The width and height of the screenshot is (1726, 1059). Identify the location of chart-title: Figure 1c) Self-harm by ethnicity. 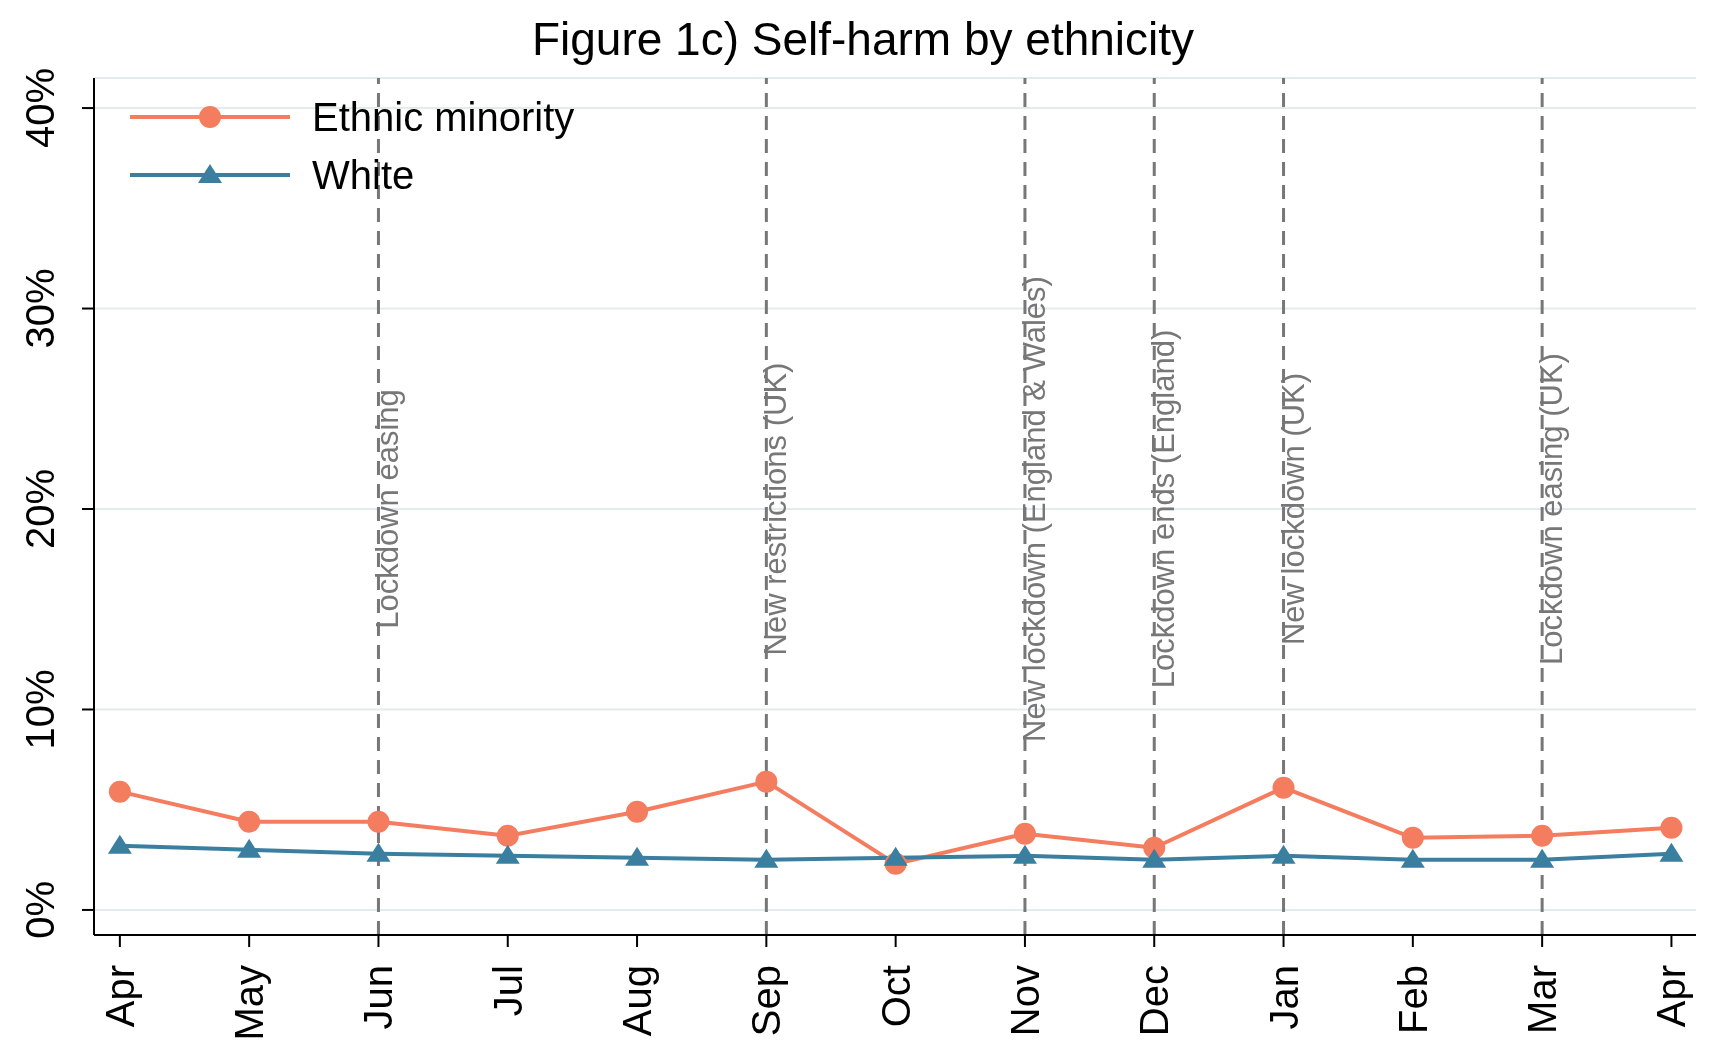
(863, 39).